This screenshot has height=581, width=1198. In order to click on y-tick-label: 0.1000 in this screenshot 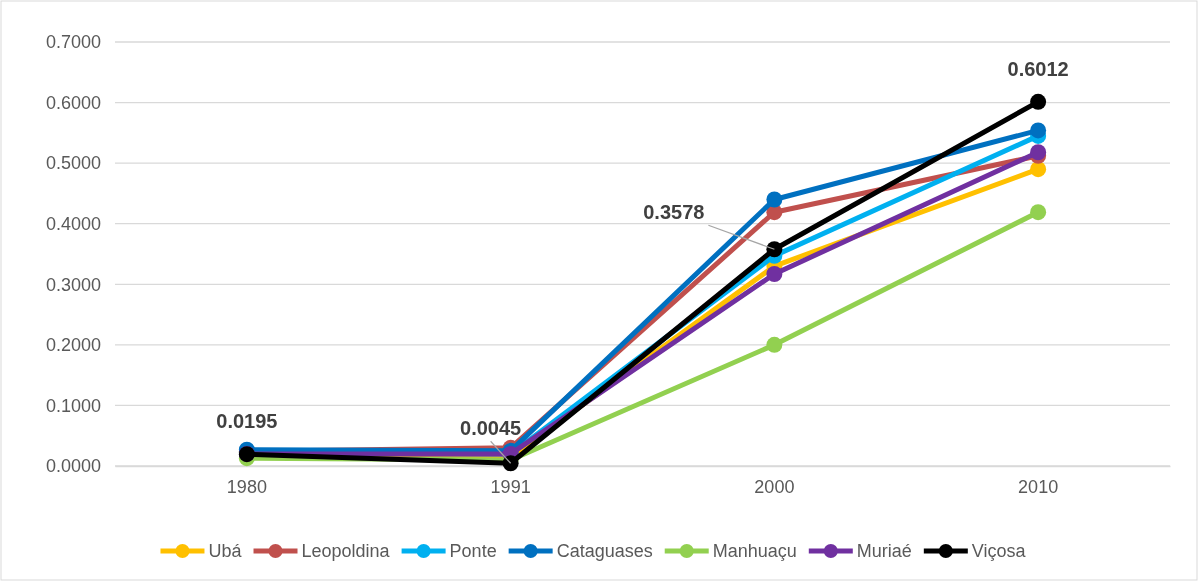, I will do `click(73, 405)`.